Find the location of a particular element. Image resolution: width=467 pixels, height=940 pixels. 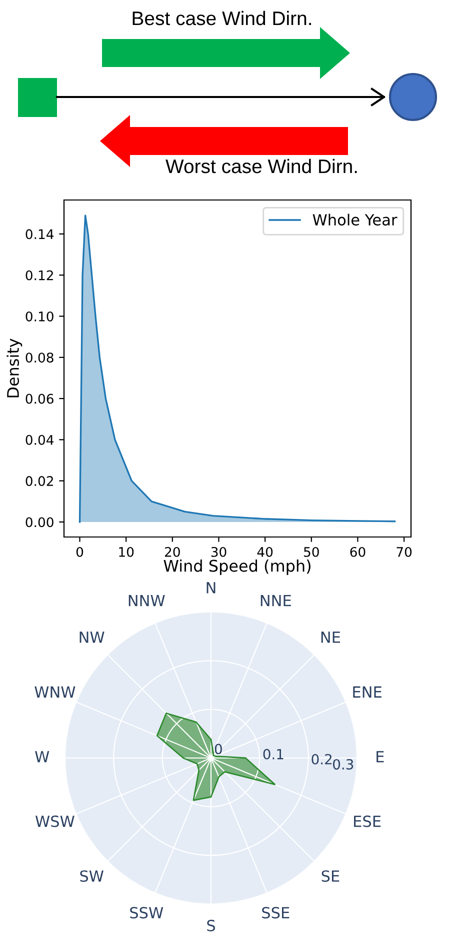

spoke-label: NNW is located at coordinates (146, 600).